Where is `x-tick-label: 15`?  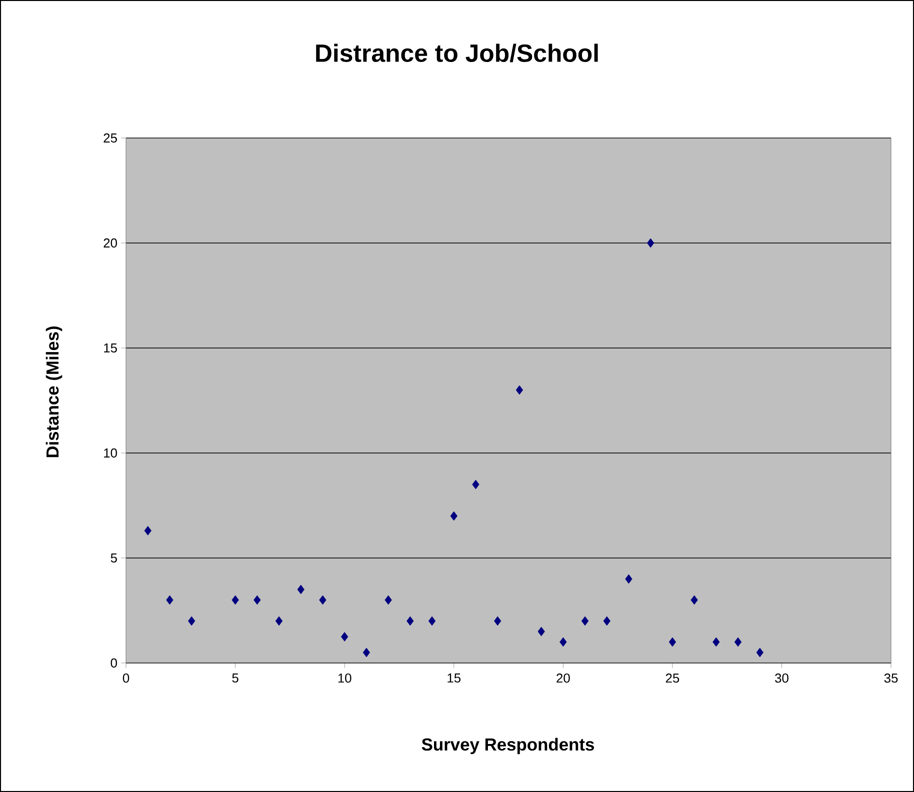
x-tick-label: 15 is located at coordinates (454, 678).